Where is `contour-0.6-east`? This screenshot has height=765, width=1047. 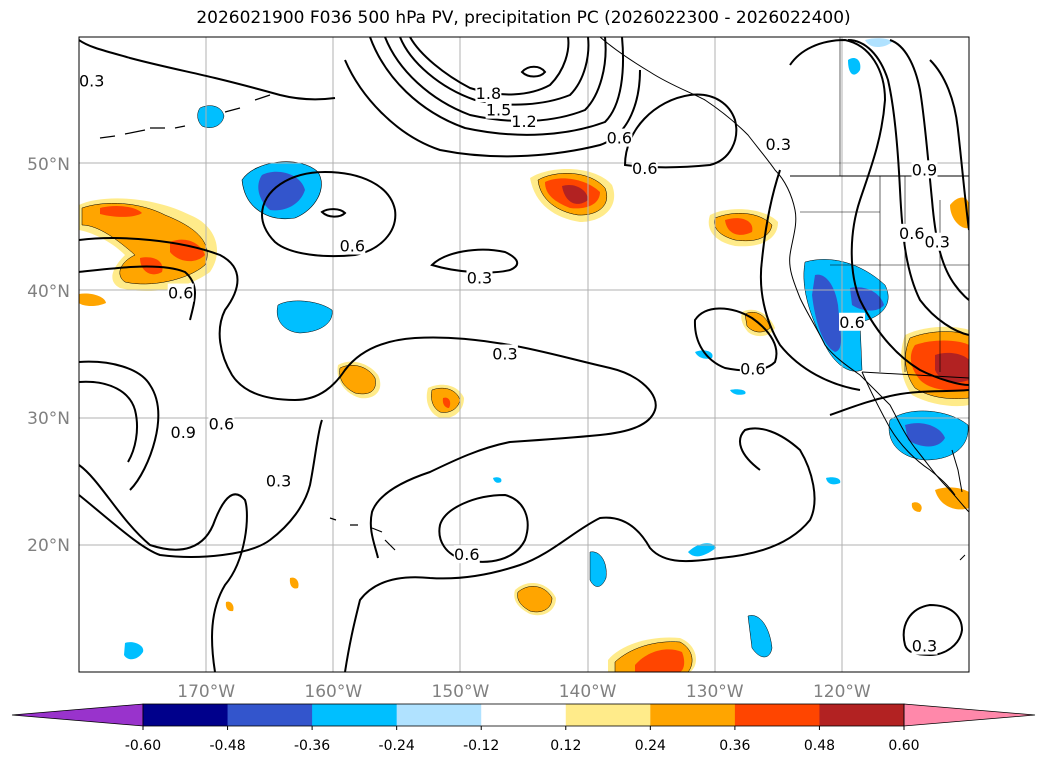 contour-0.6-east is located at coordinates (680, 131).